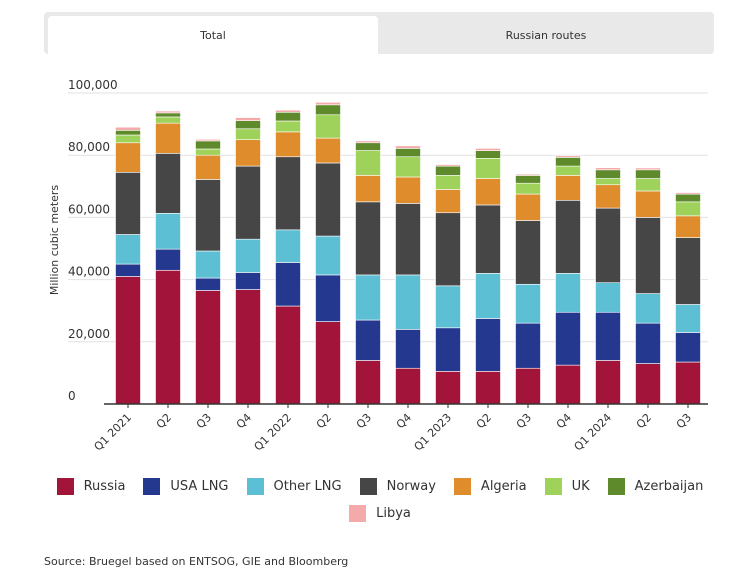 The width and height of the screenshot is (736, 581). I want to click on y-axis-label: Million cubic meters, so click(54, 240).